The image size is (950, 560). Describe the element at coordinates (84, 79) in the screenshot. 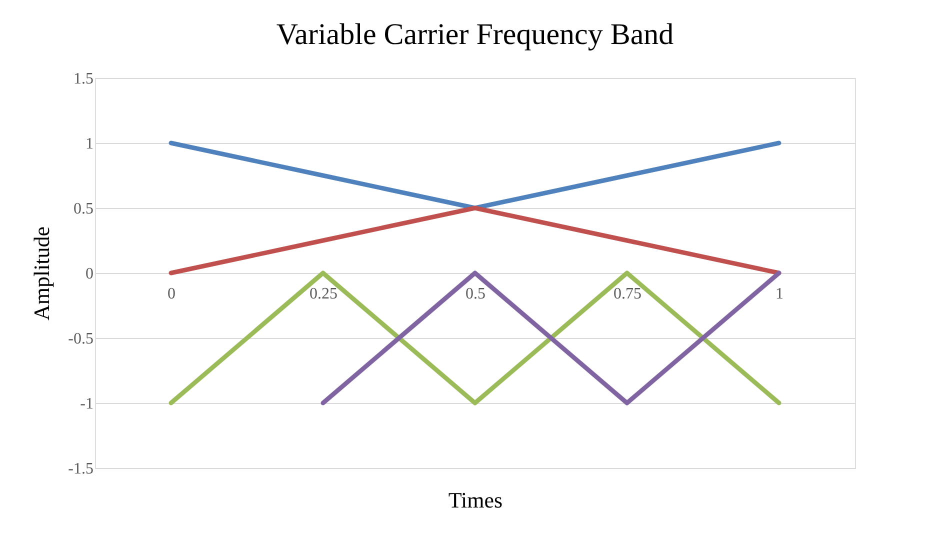

I see `y-tick-label: 1.5` at that location.